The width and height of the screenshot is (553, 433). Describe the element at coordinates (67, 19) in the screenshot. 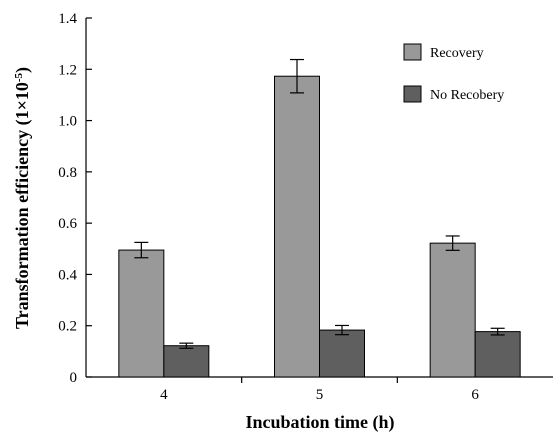

I see `y-tick-label: 1.4` at that location.